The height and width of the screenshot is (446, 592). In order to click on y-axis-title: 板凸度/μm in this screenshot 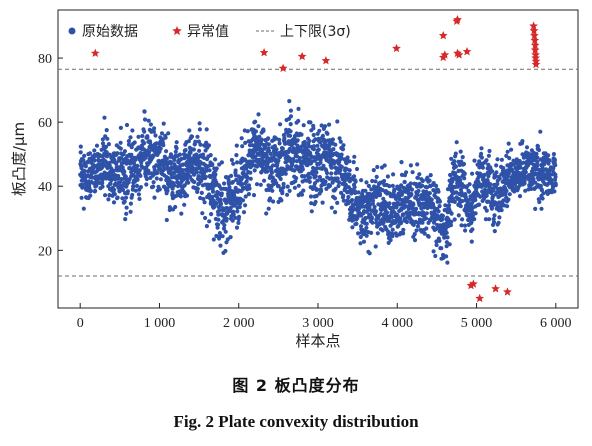, I will do `click(19, 159)`.